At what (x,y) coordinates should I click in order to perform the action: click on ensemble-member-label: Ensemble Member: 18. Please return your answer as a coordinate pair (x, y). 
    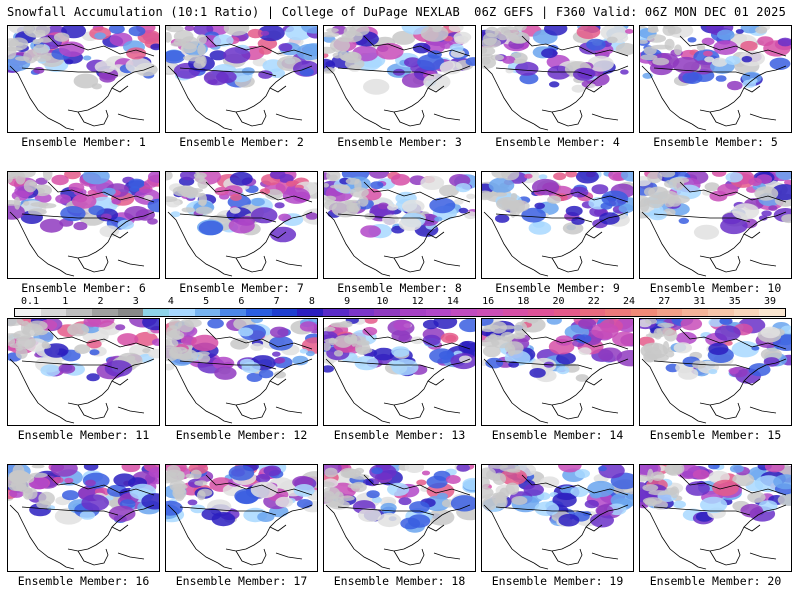
    Looking at the image, I should click on (399, 581).